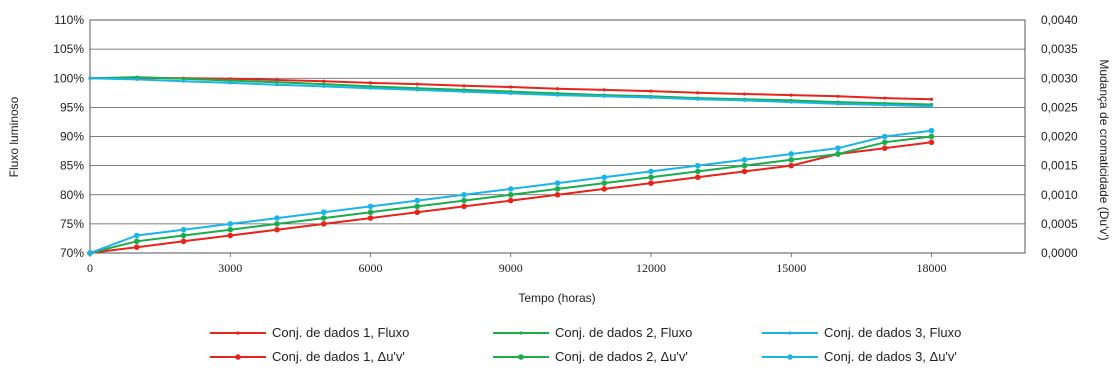 The image size is (1115, 377). I want to click on legend-item: Conj. de dados 2, Δu'v', so click(590, 356).